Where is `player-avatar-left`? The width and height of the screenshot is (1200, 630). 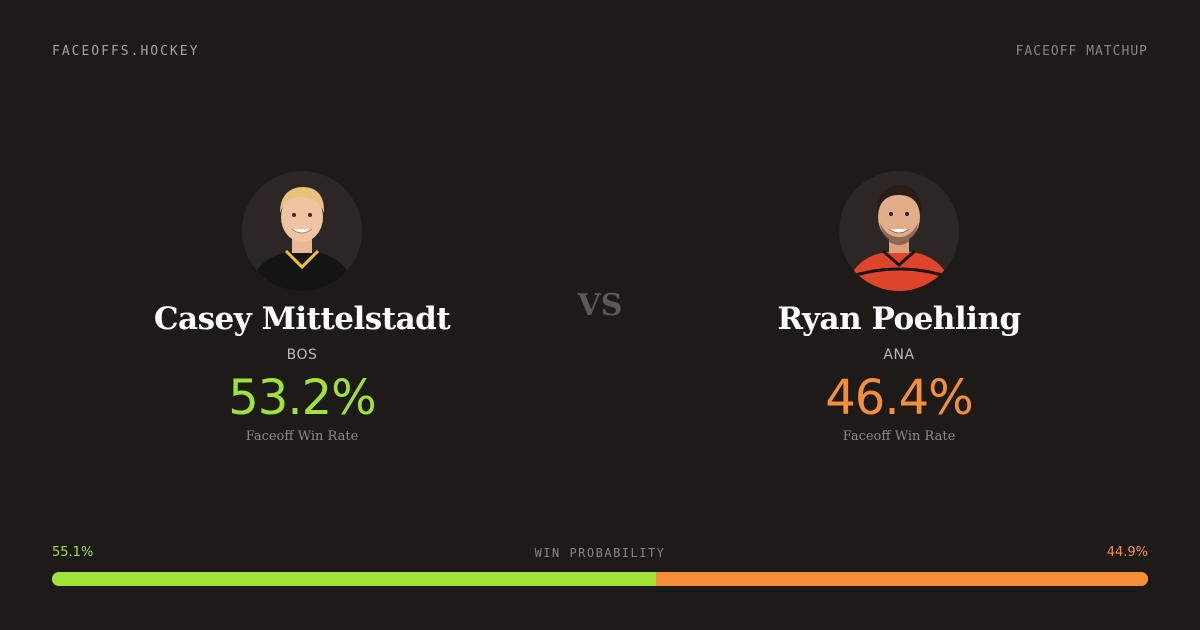 player-avatar-left is located at coordinates (302, 231).